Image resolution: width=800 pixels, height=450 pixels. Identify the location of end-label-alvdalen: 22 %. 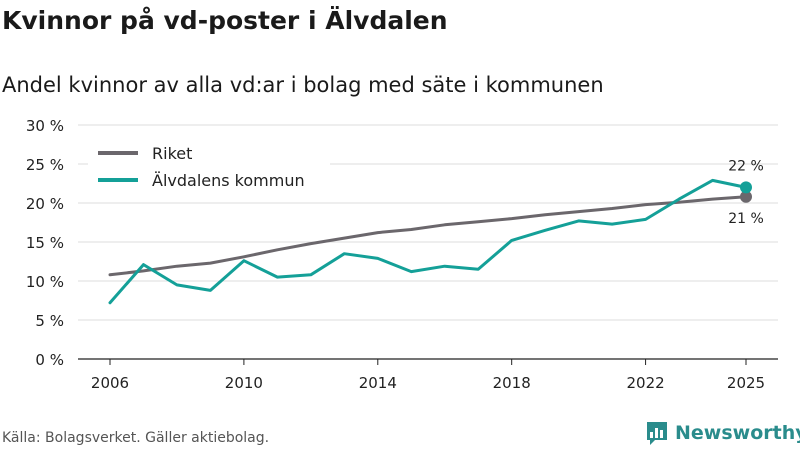
(746, 166).